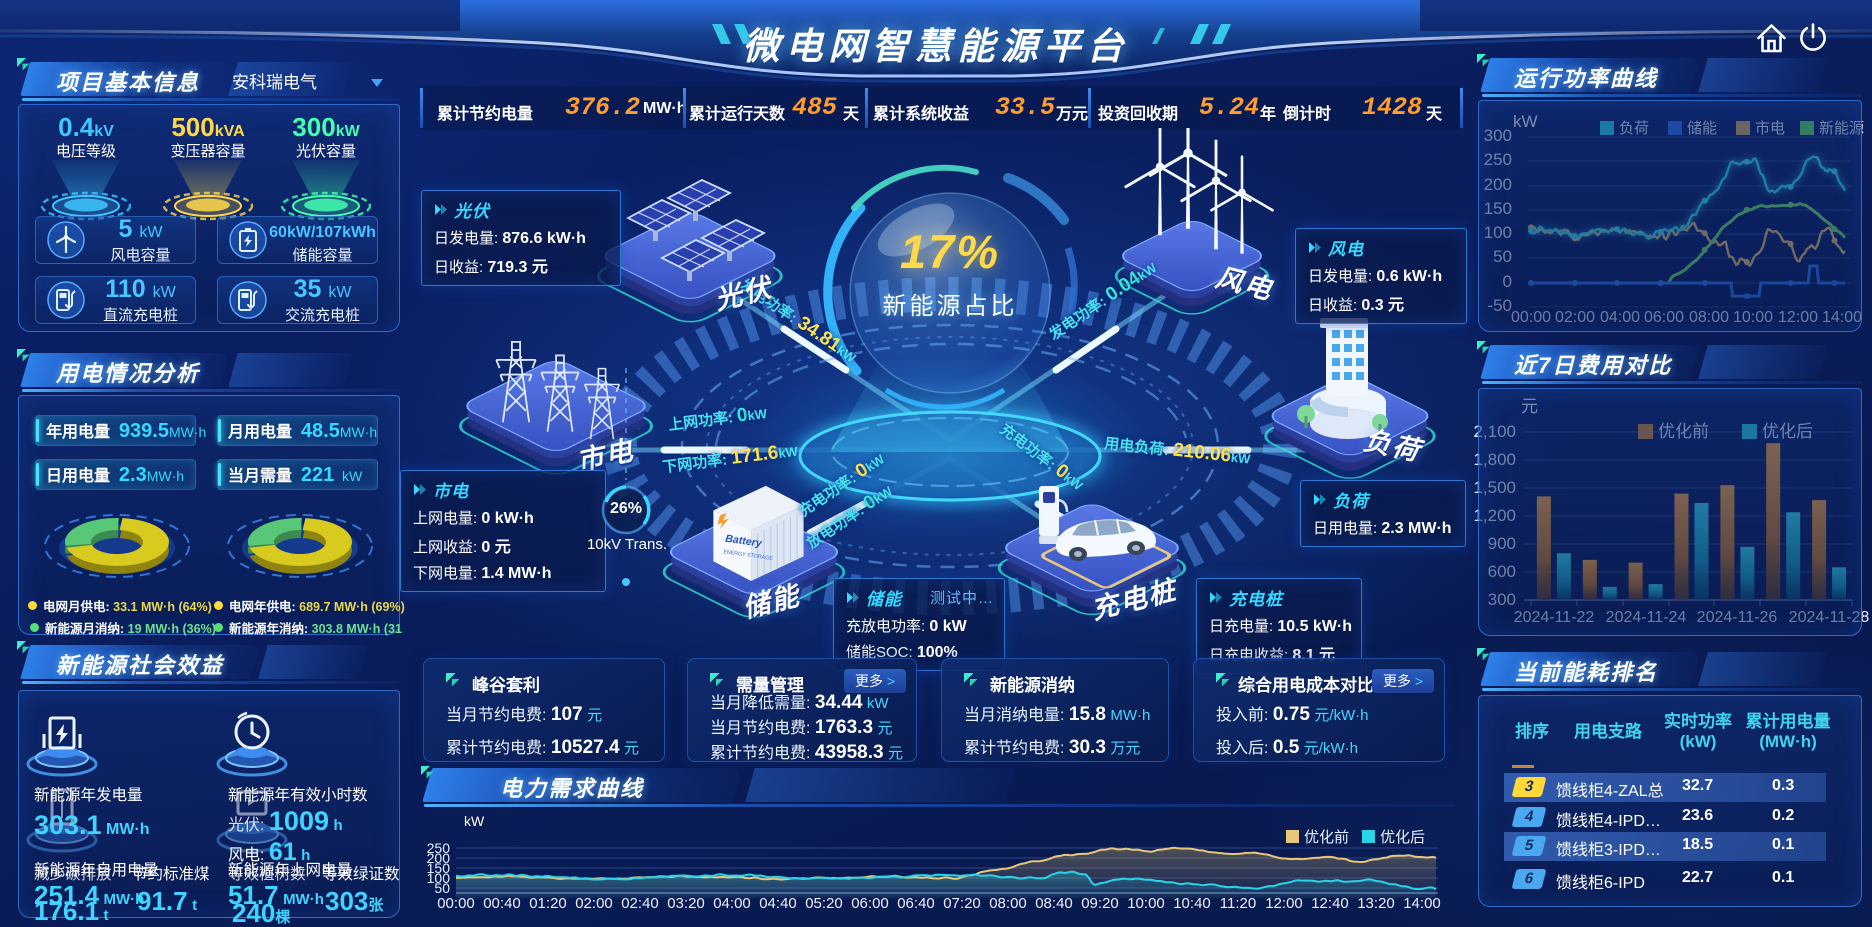 The width and height of the screenshot is (1872, 927). I want to click on svg-text: 03:20, so click(686, 903).